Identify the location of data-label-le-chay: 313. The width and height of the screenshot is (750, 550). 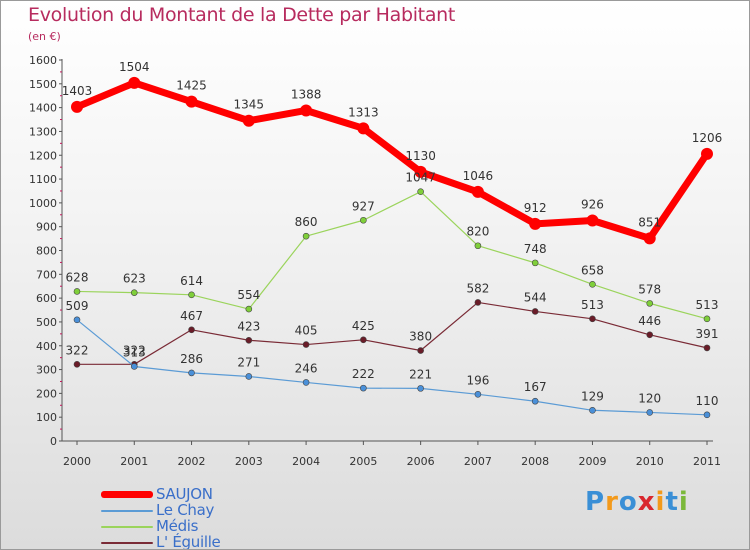
(134, 352).